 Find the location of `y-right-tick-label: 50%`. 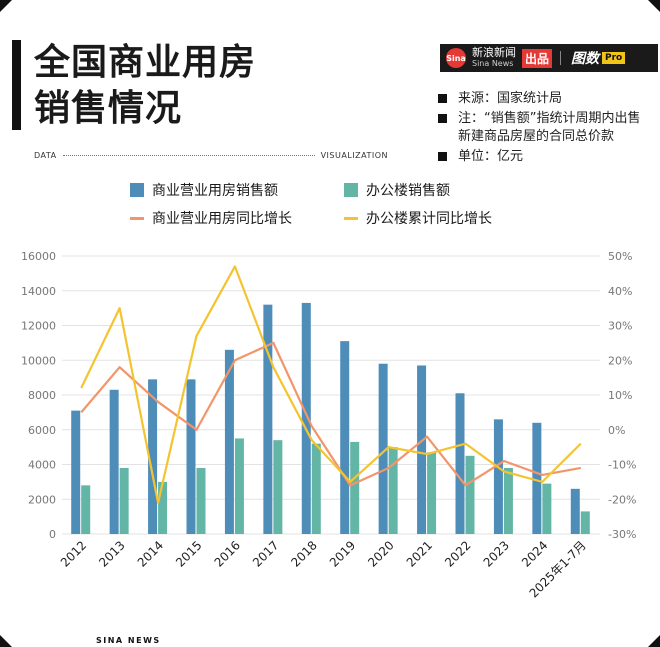

y-right-tick-label: 50% is located at coordinates (620, 256).